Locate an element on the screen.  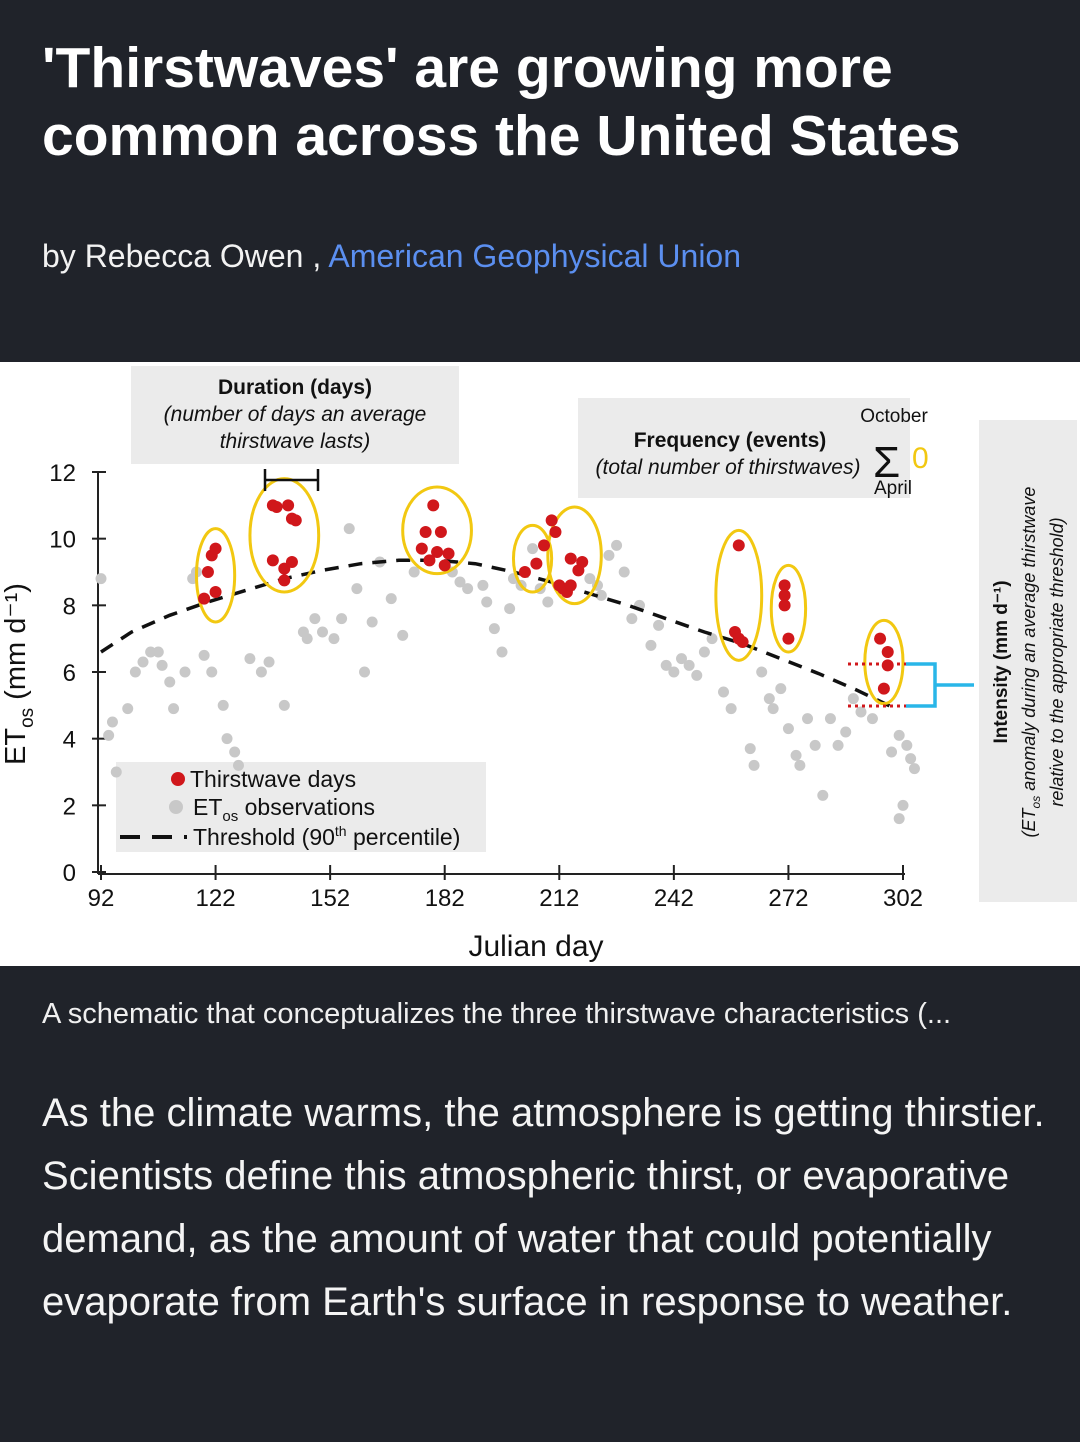
frequency-title: Frequency (events) is located at coordinates (730, 440).